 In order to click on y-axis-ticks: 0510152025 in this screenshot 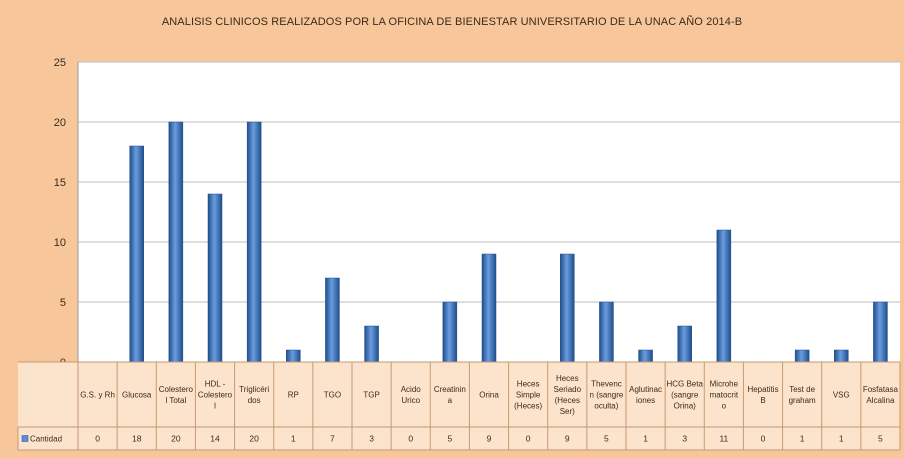, I will do `click(60, 213)`.